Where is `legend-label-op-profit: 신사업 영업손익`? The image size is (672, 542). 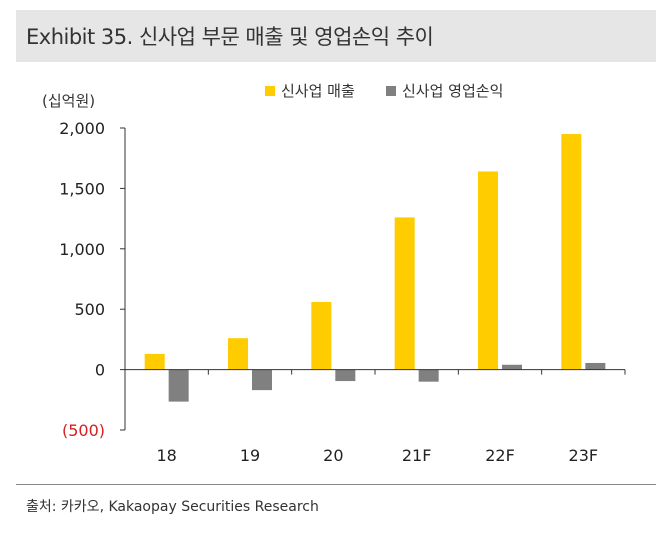 legend-label-op-profit: 신사업 영업손익 is located at coordinates (452, 91).